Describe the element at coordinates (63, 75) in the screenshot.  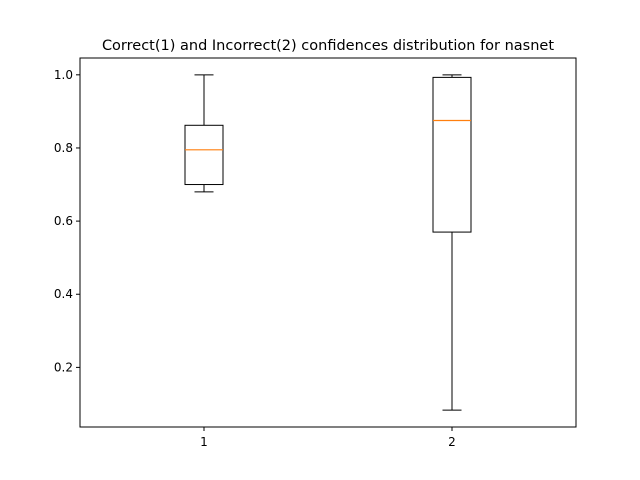
I see `y-tick-label: 1.0` at that location.